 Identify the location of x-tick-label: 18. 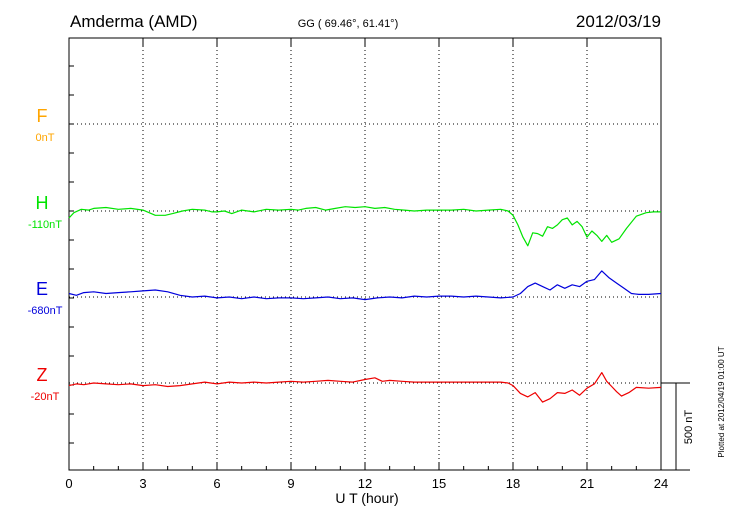
(513, 483).